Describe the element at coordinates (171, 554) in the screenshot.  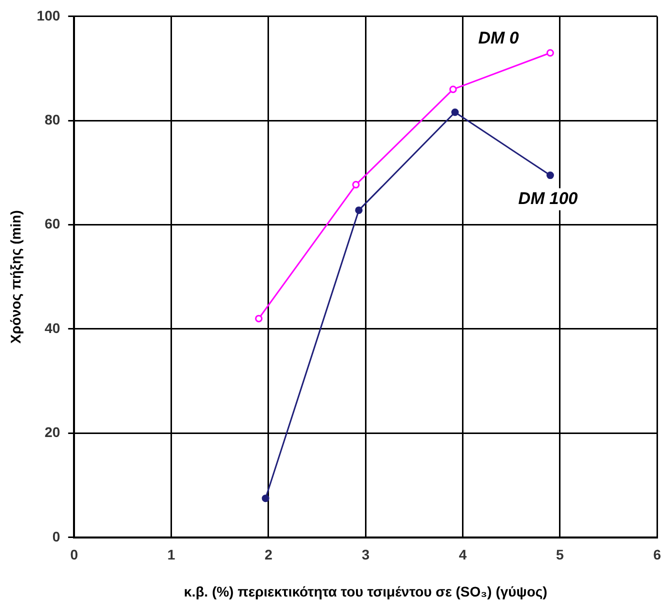
I see `x-tick-label: 1` at that location.